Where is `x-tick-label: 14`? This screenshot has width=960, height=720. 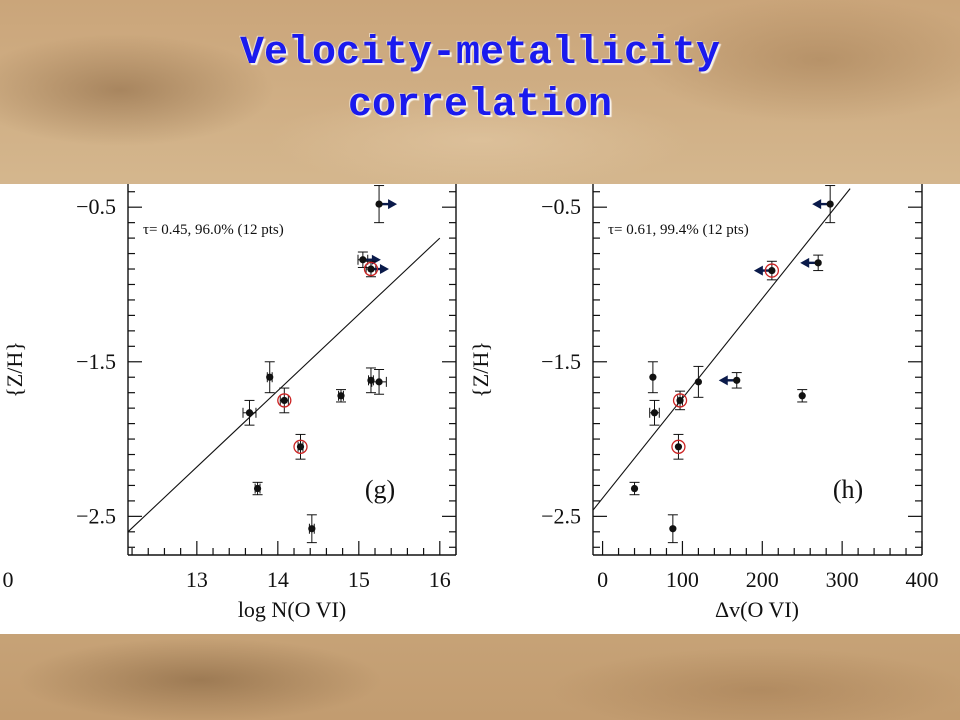
x-tick-label: 14 is located at coordinates (278, 579).